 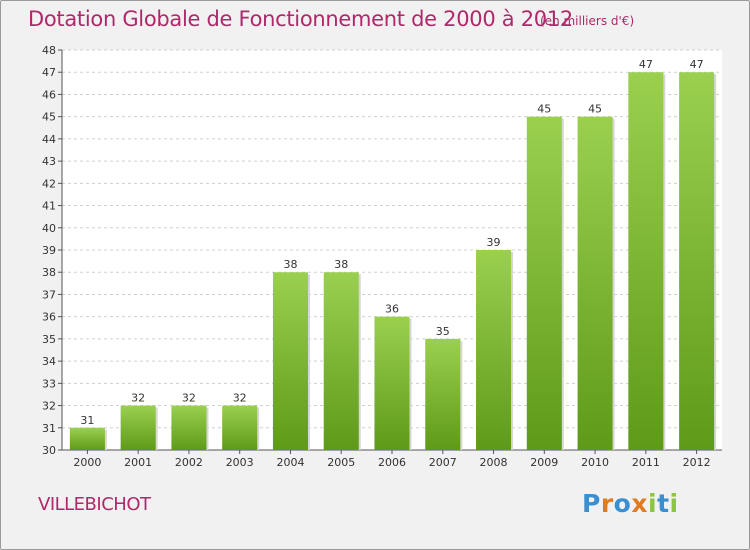 What do you see at coordinates (49, 450) in the screenshot?
I see `y-tick-label: 30` at bounding box center [49, 450].